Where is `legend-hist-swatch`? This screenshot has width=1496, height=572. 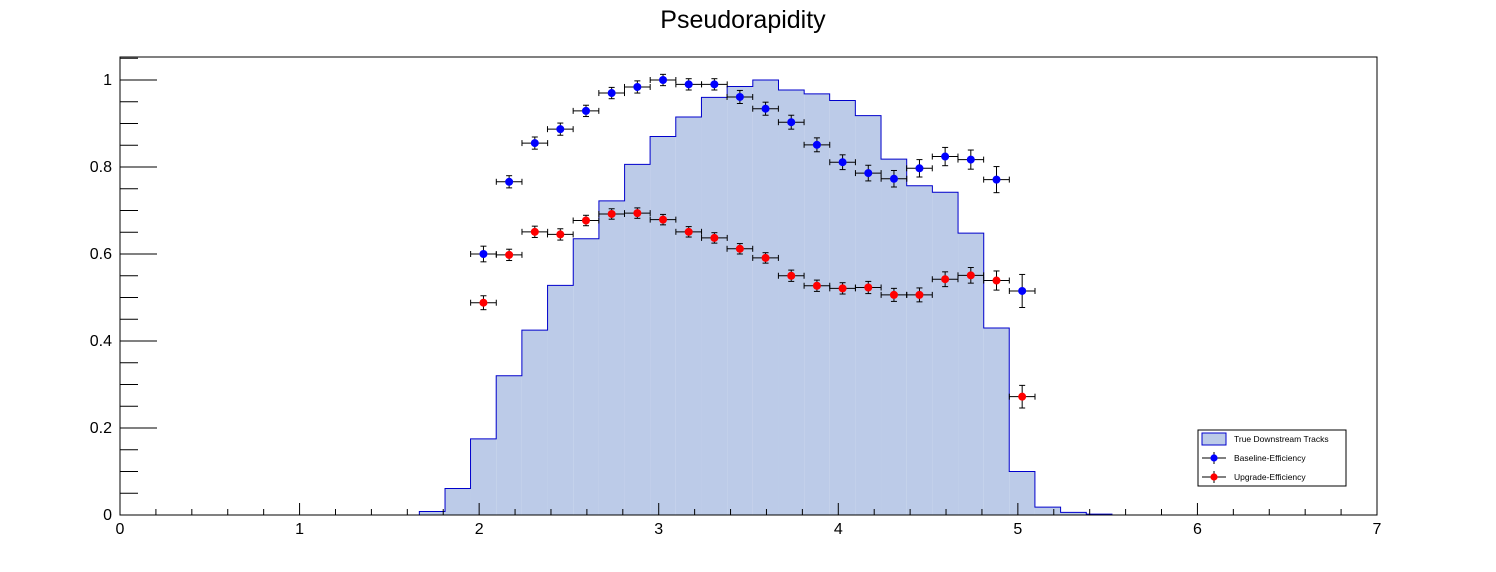
legend-hist-swatch is located at coordinates (1214, 439).